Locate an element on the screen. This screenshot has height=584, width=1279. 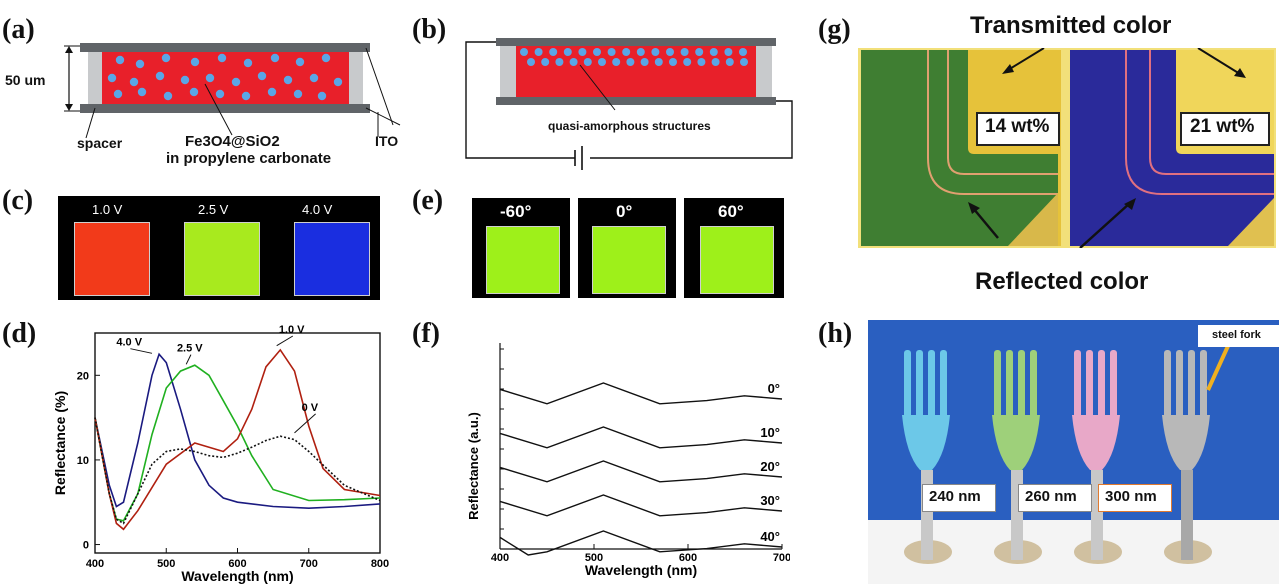
panel-label-d: (d) is located at coordinates (19, 333).